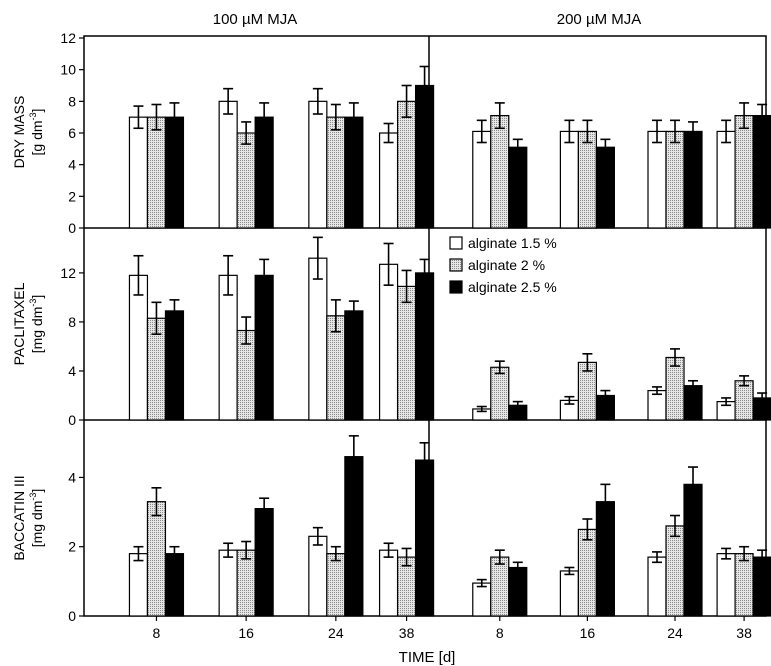 This screenshot has width=771, height=666. Describe the element at coordinates (72, 165) in the screenshot. I see `y-tick-label-dry-mass: 4` at that location.